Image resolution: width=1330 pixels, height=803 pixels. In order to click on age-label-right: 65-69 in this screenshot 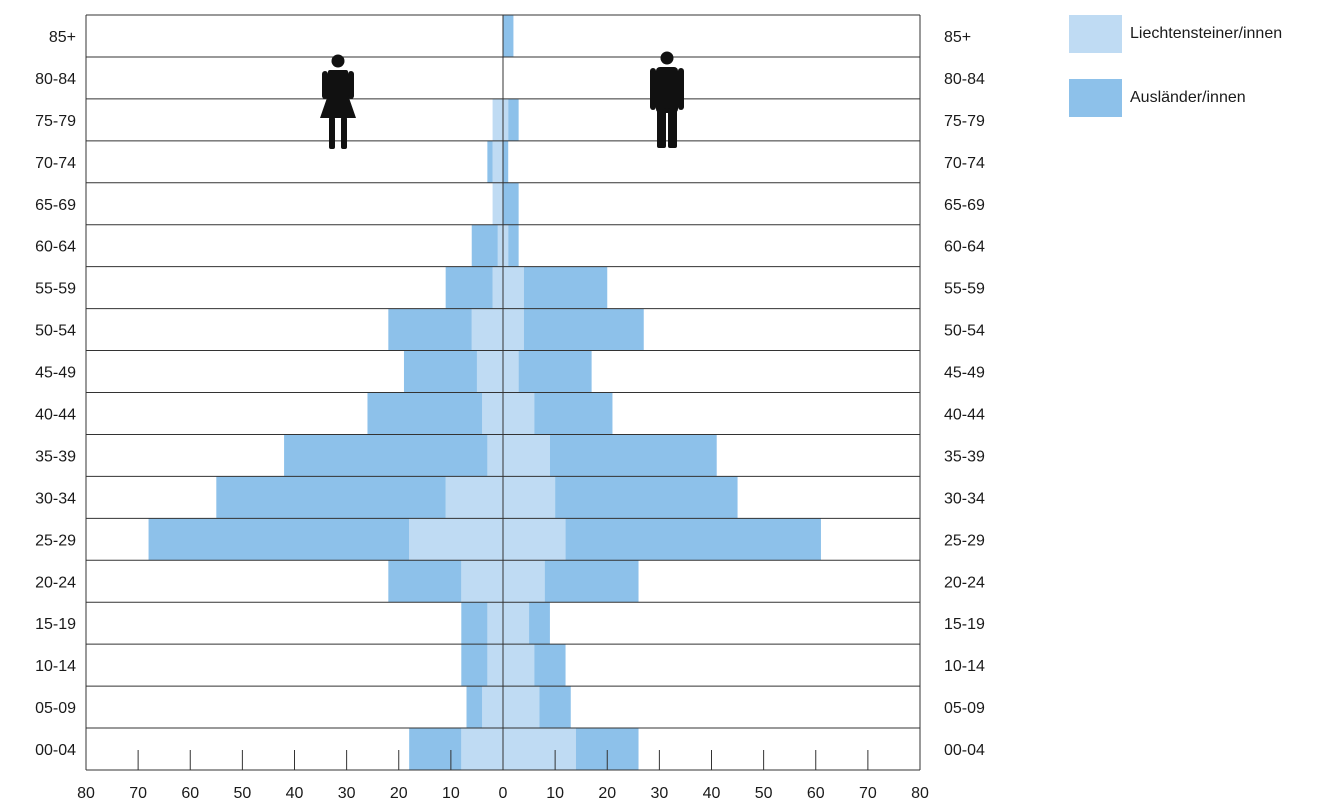, I will do `click(964, 205)`.